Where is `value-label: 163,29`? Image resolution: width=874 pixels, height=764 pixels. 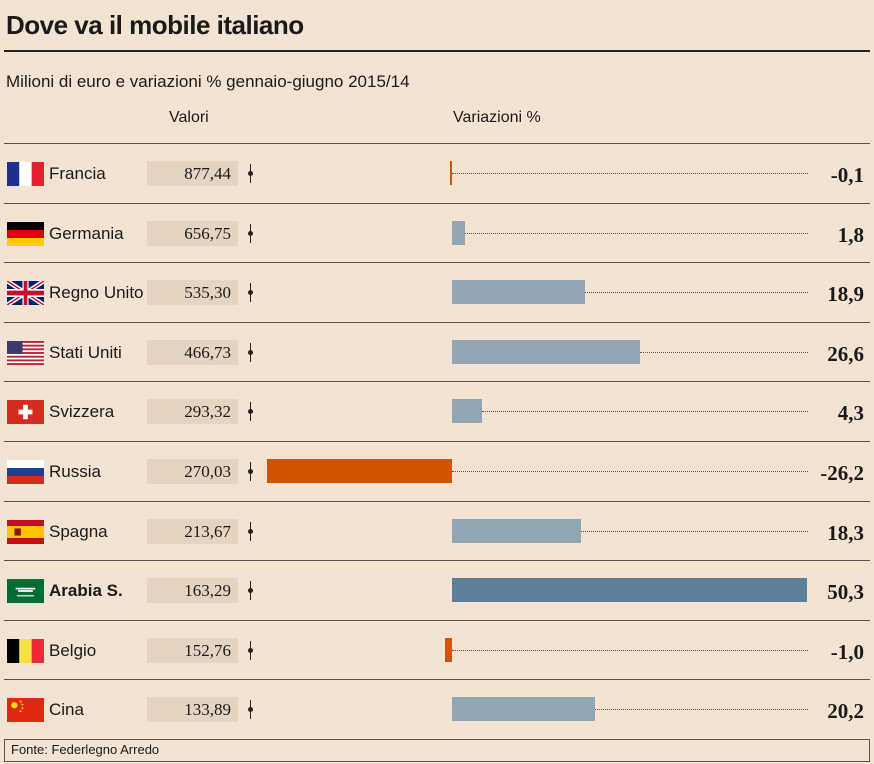 value-label: 163,29 is located at coordinates (207, 591).